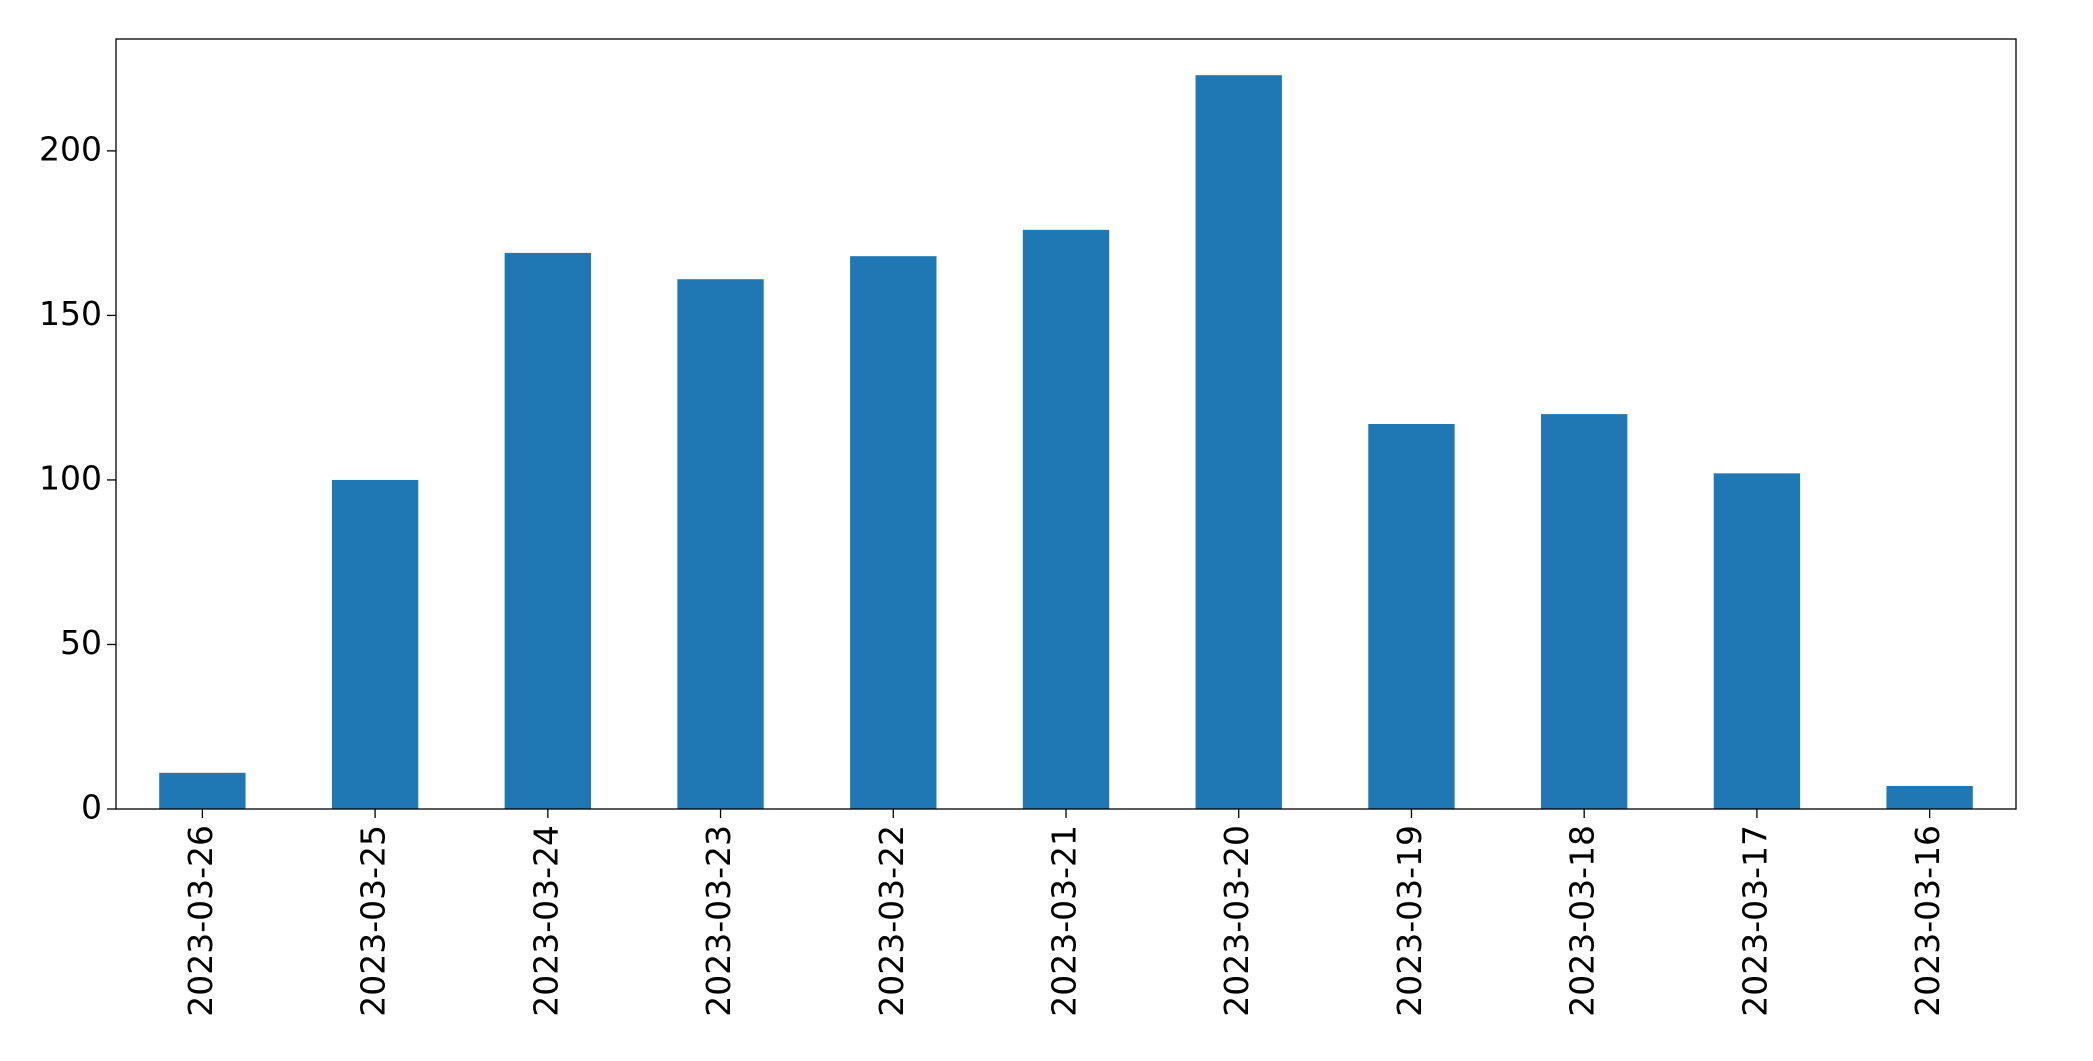  I want to click on x-tick-label: 2023-03-24, so click(545, 921).